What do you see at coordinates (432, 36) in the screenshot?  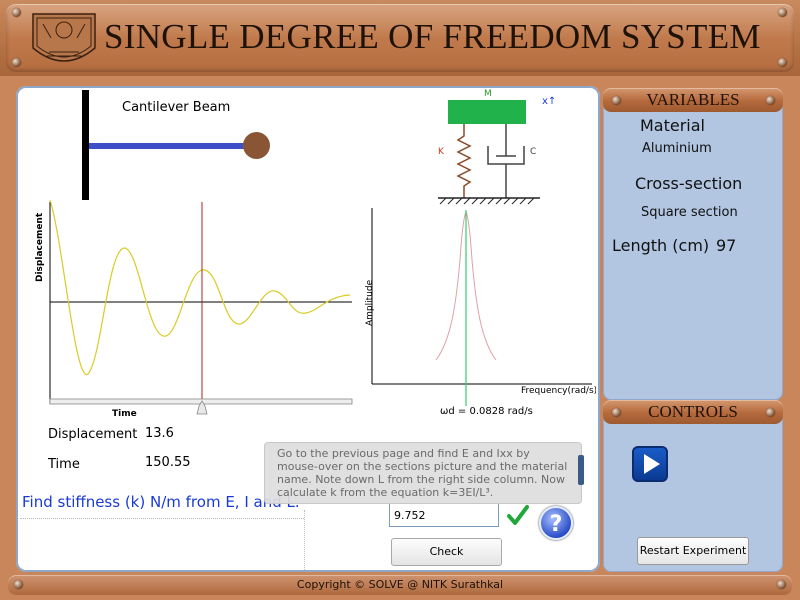 I see `page-title: SINGLE DEGREE OF FREEDOM SYSTEM` at bounding box center [432, 36].